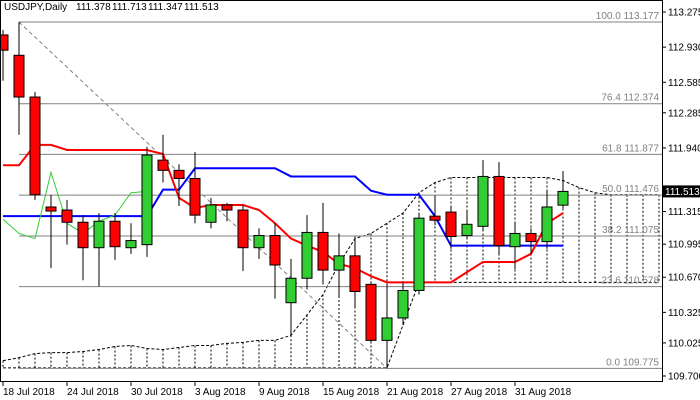 This screenshot has height=400, width=700. I want to click on fib-ratio: 38.2, so click(612, 230).